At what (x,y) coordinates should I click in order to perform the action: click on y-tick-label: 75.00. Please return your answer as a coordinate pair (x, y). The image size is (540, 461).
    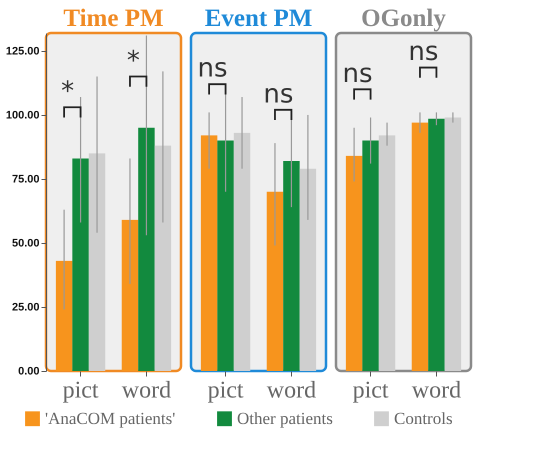
    Looking at the image, I should click on (26, 179).